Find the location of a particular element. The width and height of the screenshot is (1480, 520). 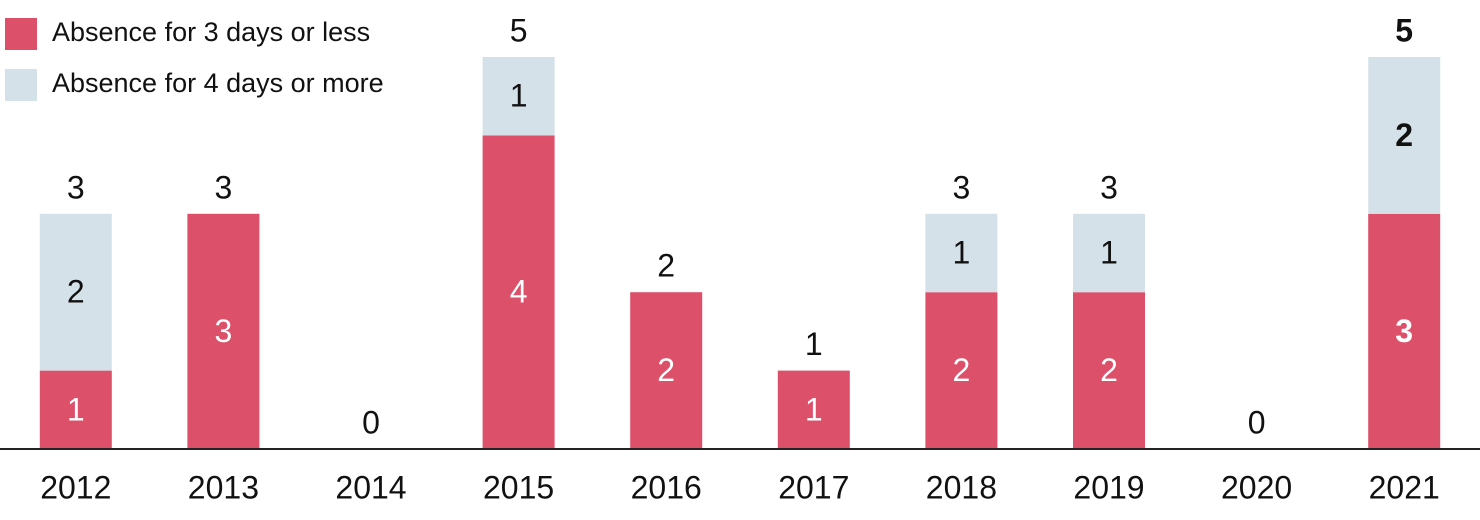

total-label: 1 is located at coordinates (814, 344).